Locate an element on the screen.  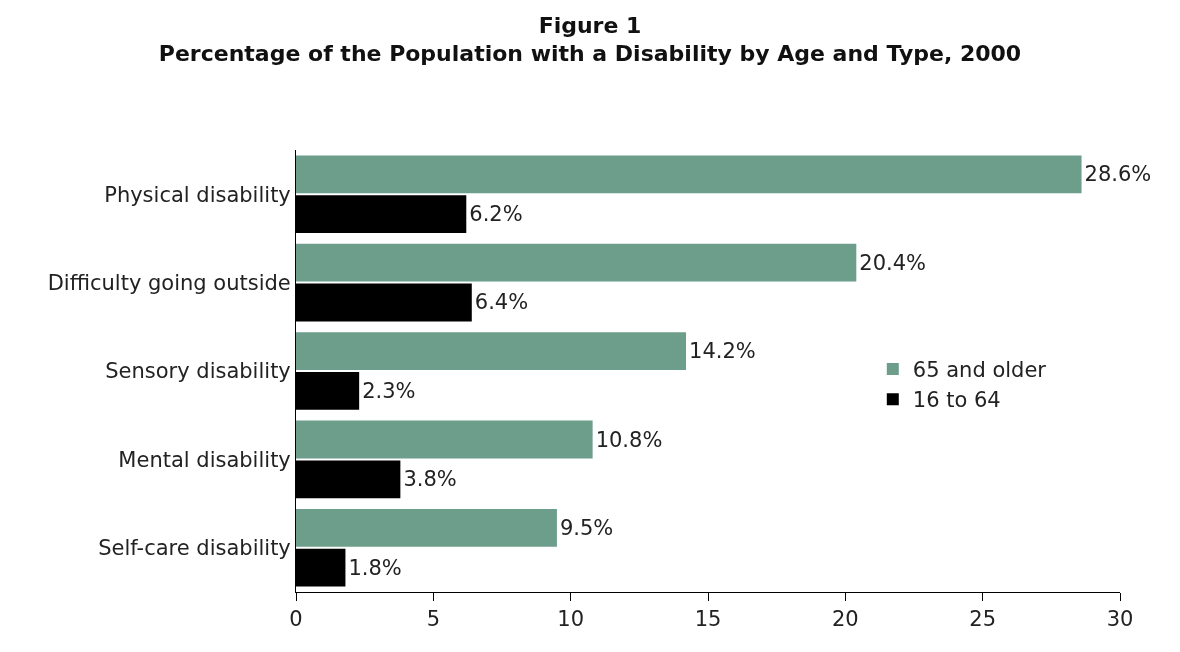
chart-subtitle: Percentage of the Population with a Disability by Age and Type, 2000 is located at coordinates (590, 54).